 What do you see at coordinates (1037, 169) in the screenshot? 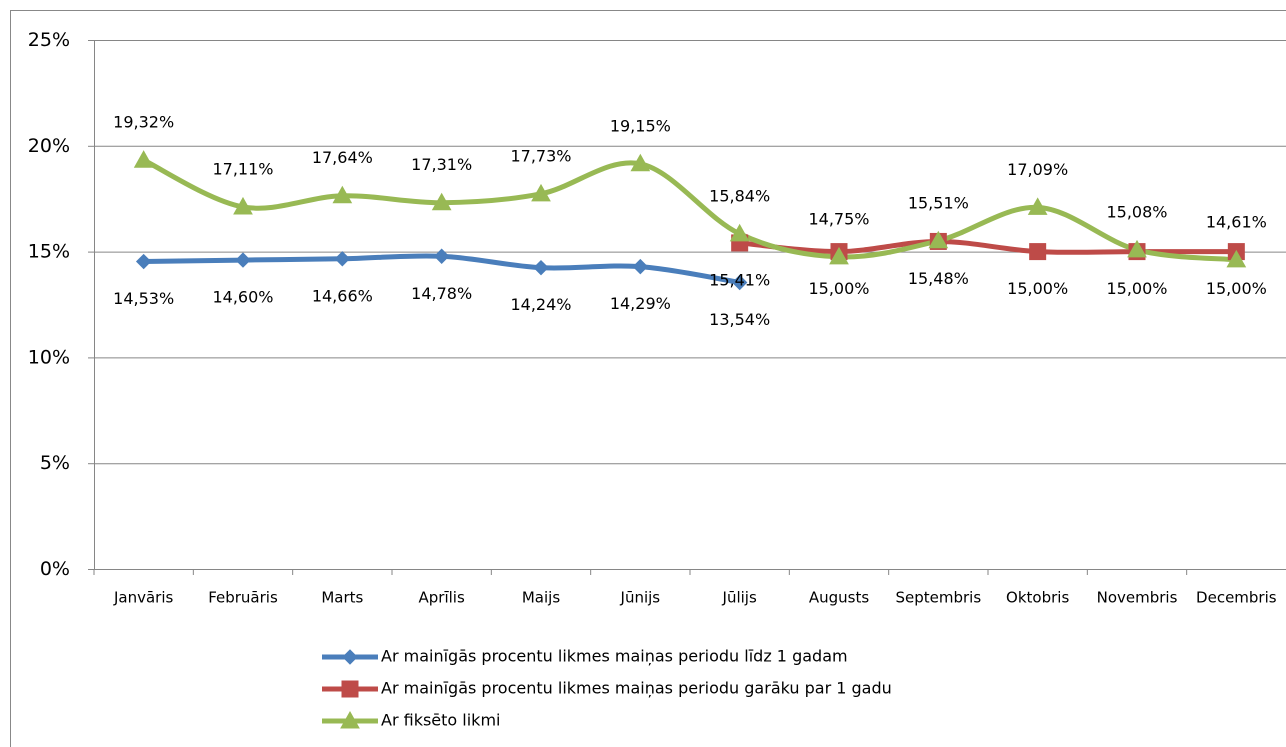
I see `data-label: 17,09%` at bounding box center [1037, 169].